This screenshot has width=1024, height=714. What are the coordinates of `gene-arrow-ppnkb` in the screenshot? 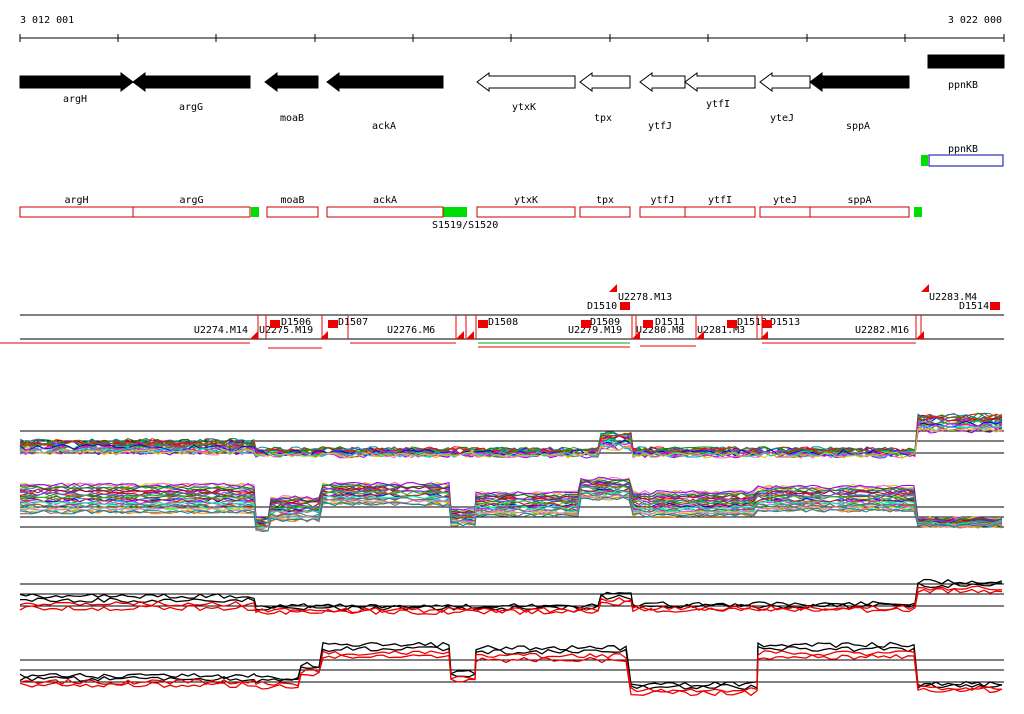 It's located at (966, 61).